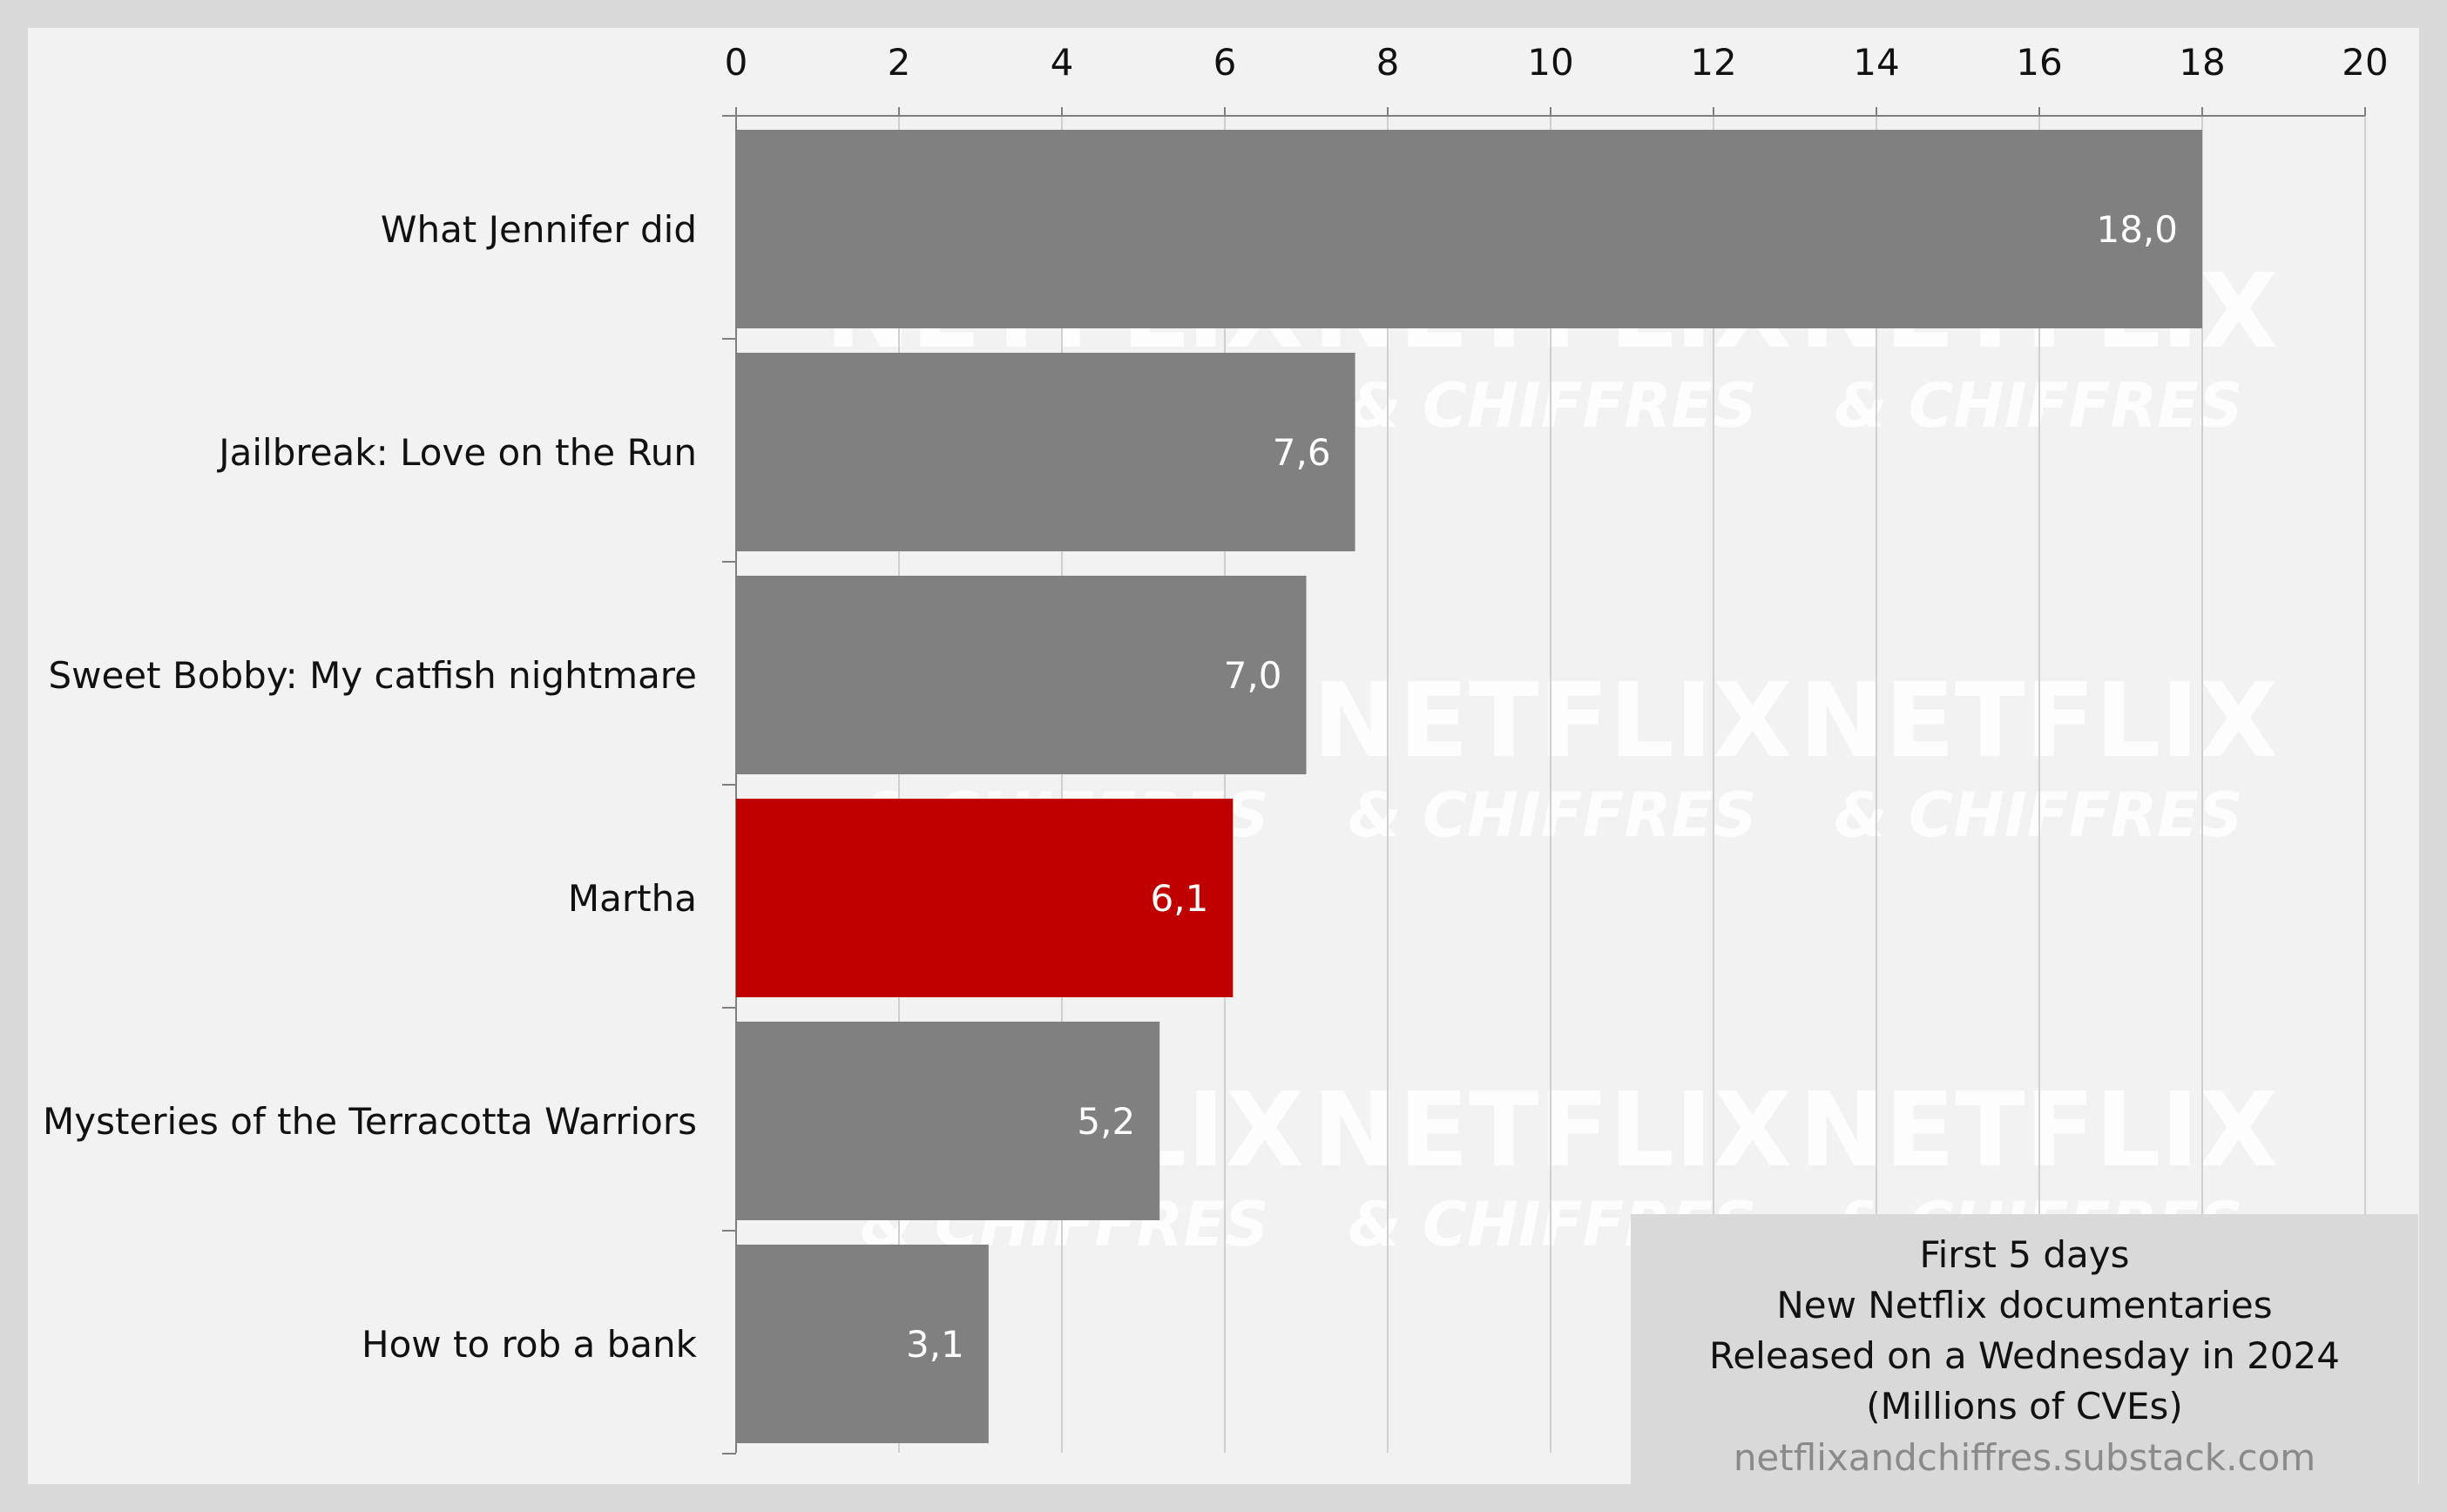 Image resolution: width=2447 pixels, height=1512 pixels. What do you see at coordinates (457, 452) in the screenshot?
I see `category-label: Jailbreak: Love on the Run` at bounding box center [457, 452].